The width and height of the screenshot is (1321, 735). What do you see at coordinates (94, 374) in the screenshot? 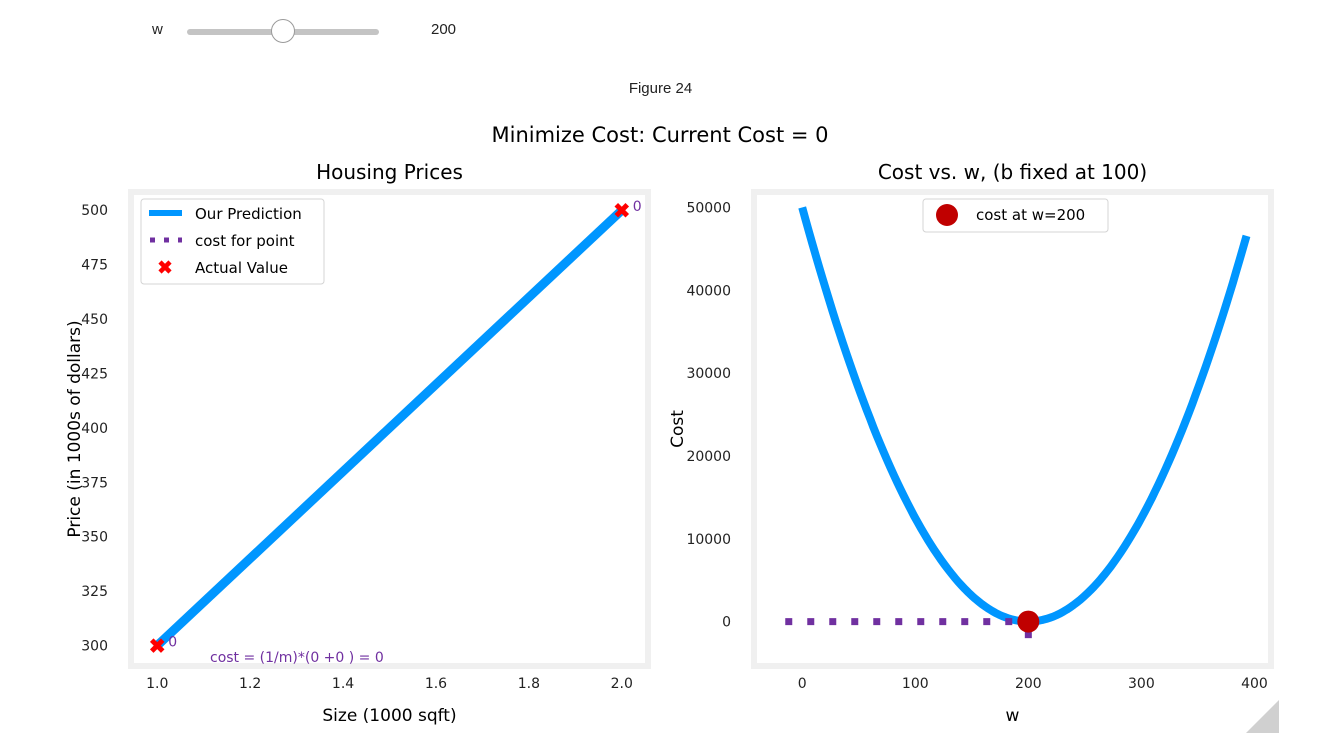
I see `housing-chart-ytick-label: 425` at bounding box center [94, 374].